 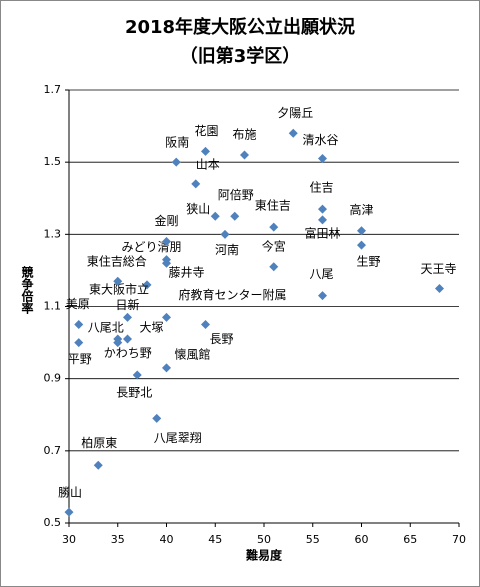 What do you see at coordinates (459, 539) in the screenshot?
I see `x-tick-label: 70` at bounding box center [459, 539].